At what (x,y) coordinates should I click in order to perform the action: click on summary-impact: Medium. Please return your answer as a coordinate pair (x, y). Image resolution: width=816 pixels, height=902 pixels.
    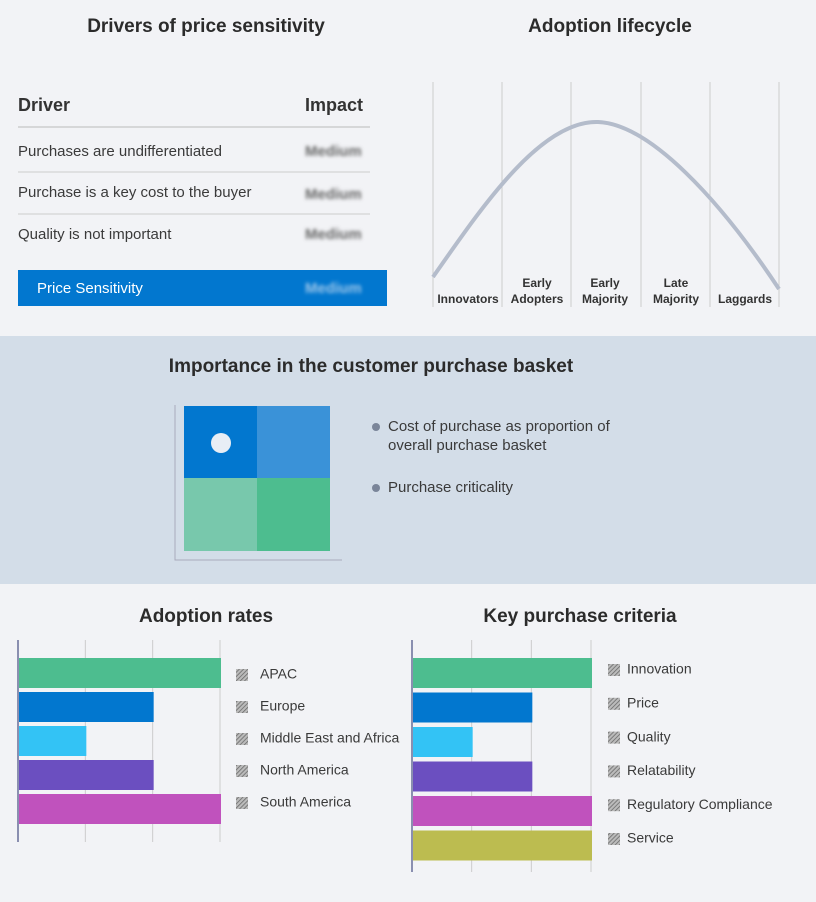
    Looking at the image, I should click on (333, 288).